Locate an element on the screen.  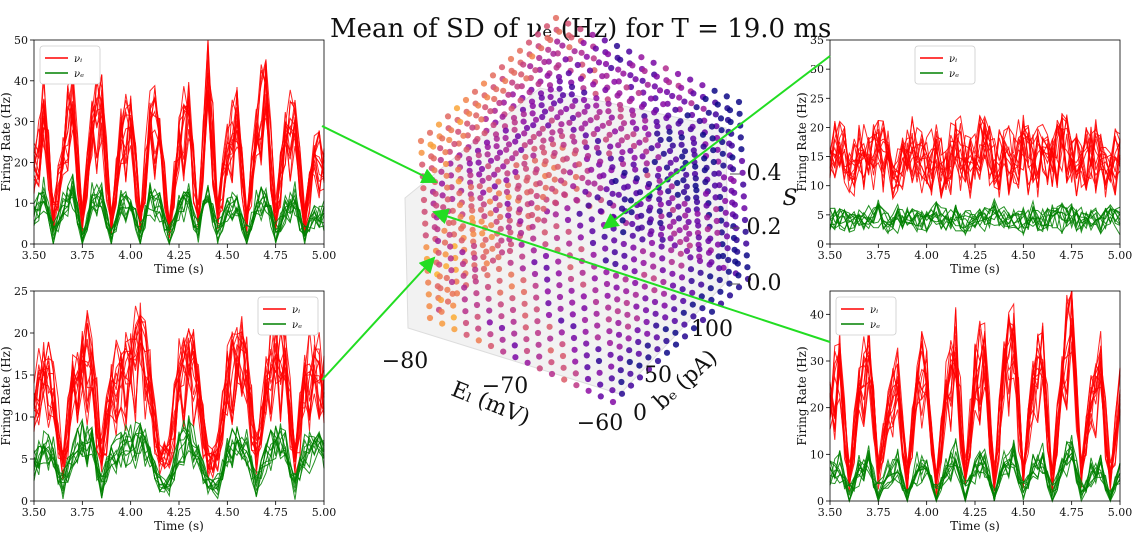
x-tick-label: 4.25 is located at coordinates (975, 255).